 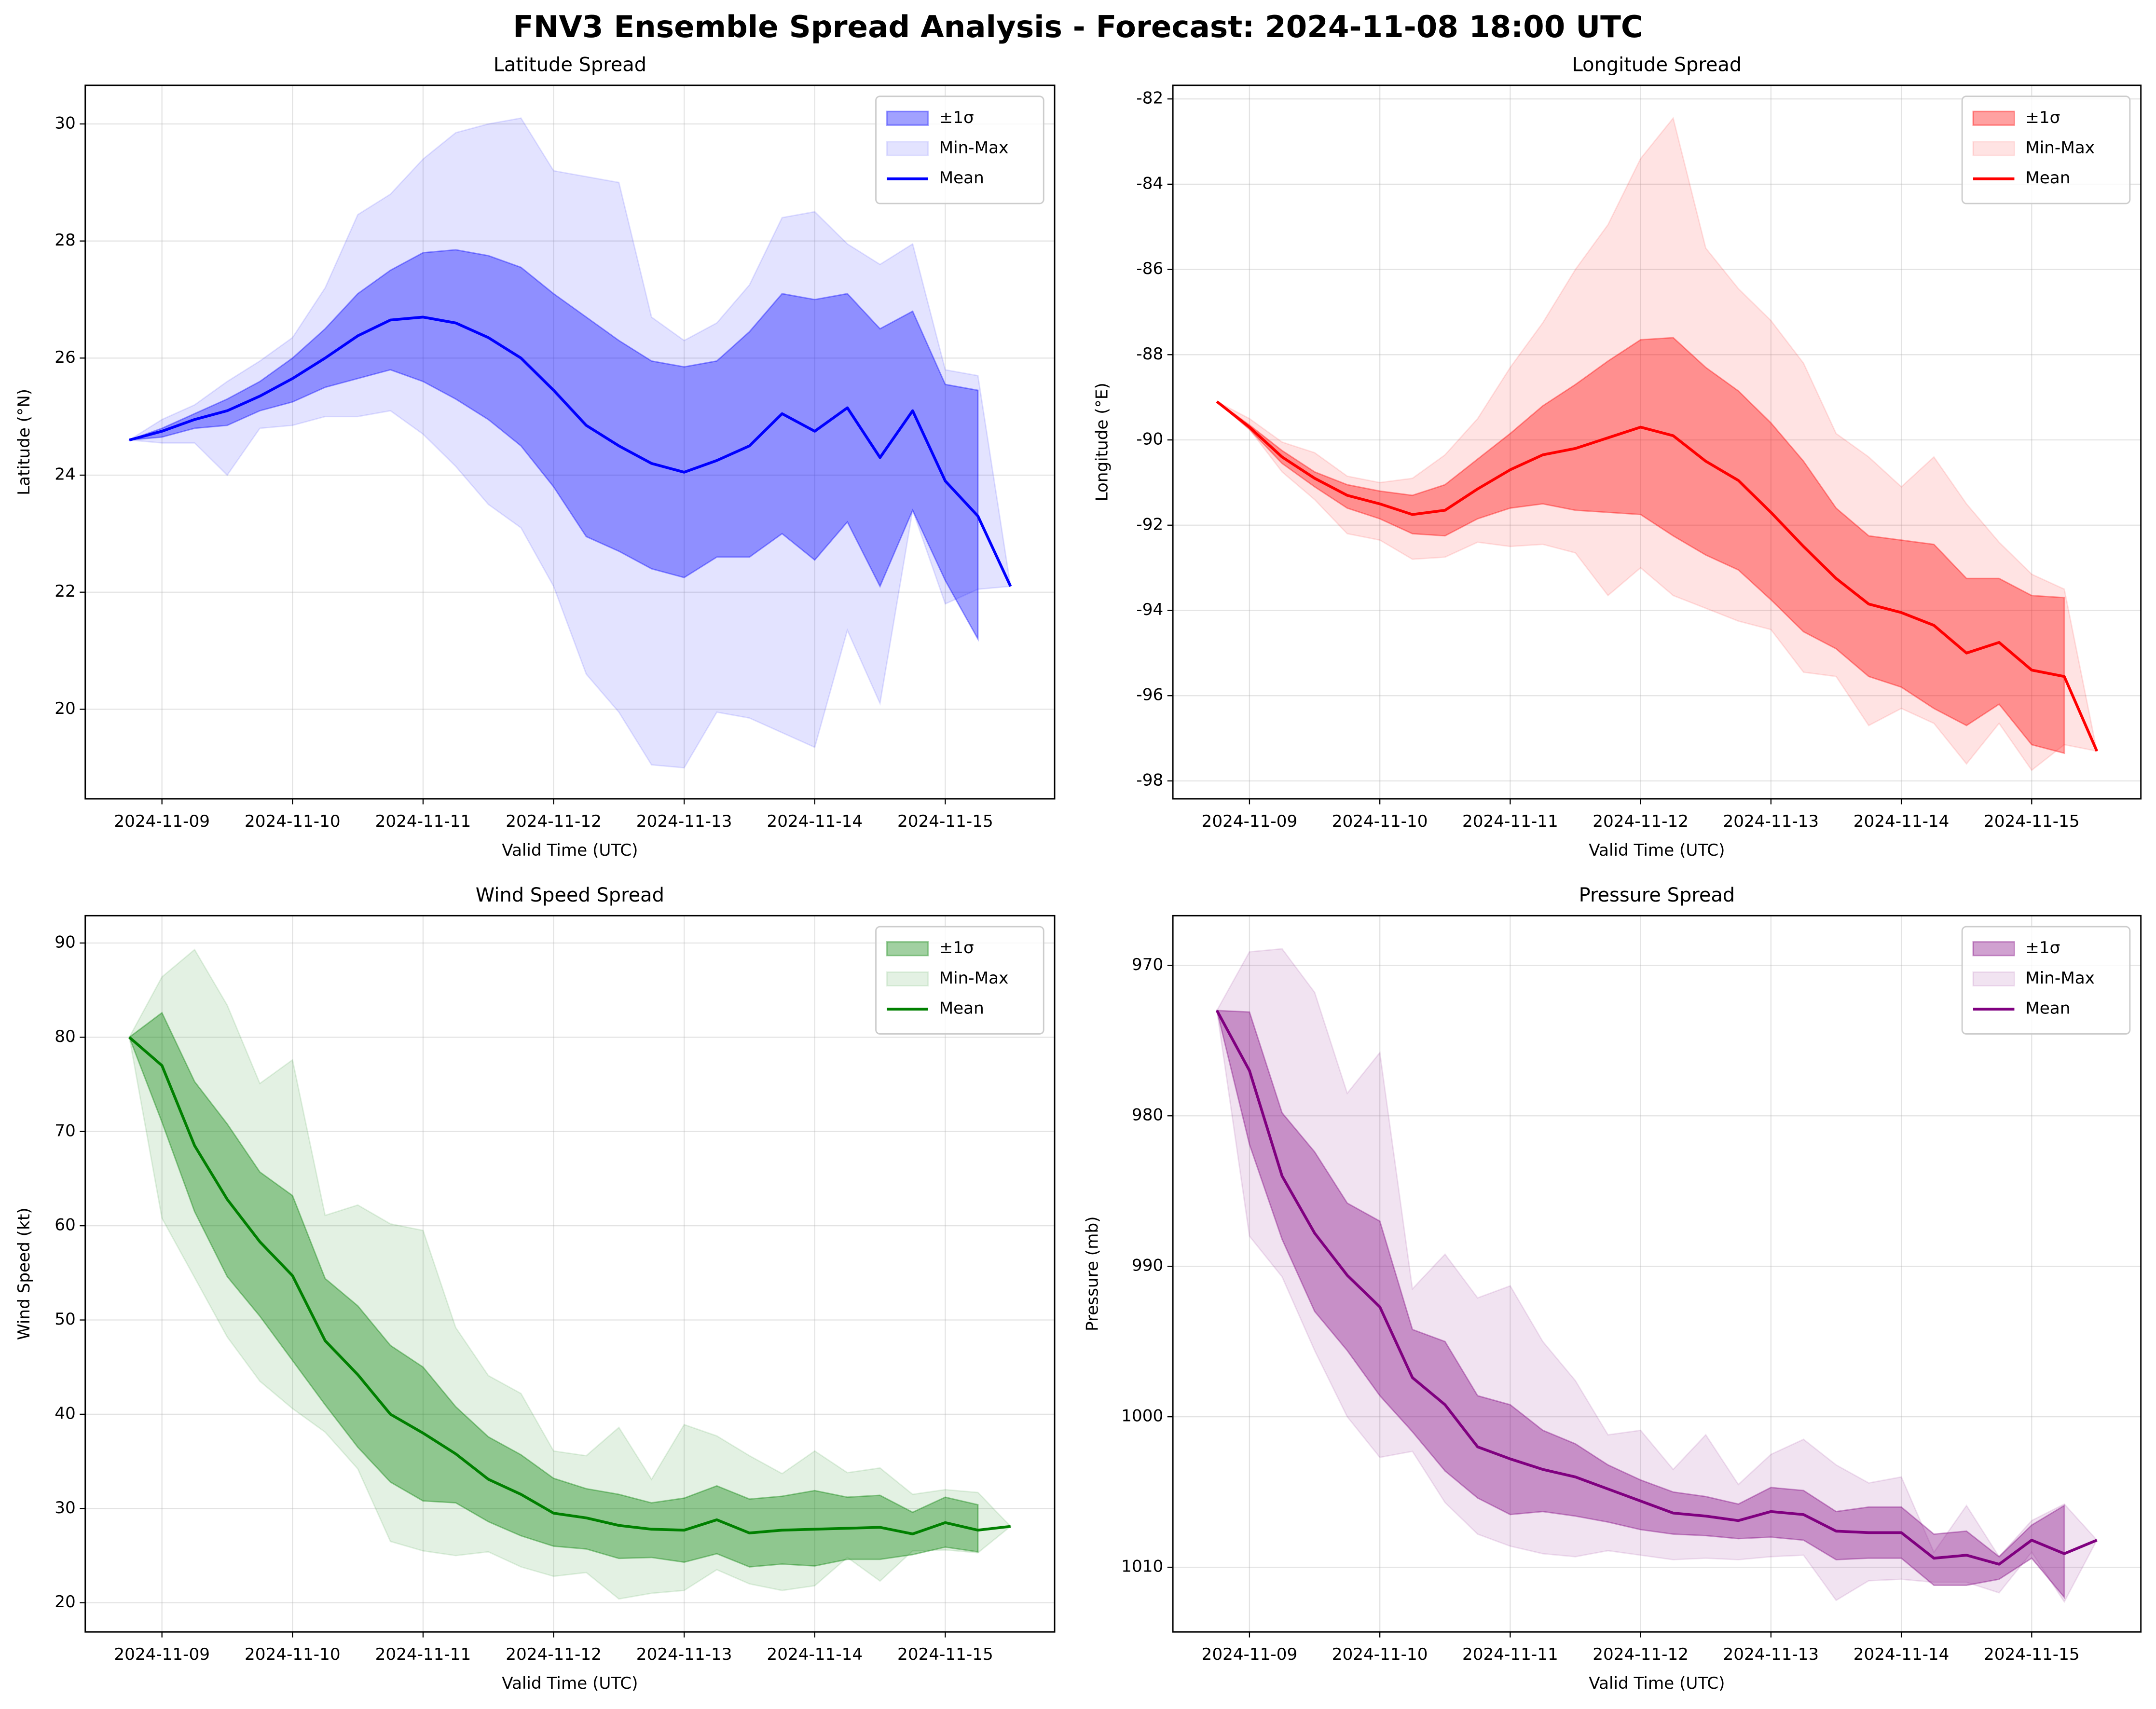 I want to click on y-tick-label: 80, so click(x=65, y=1036).